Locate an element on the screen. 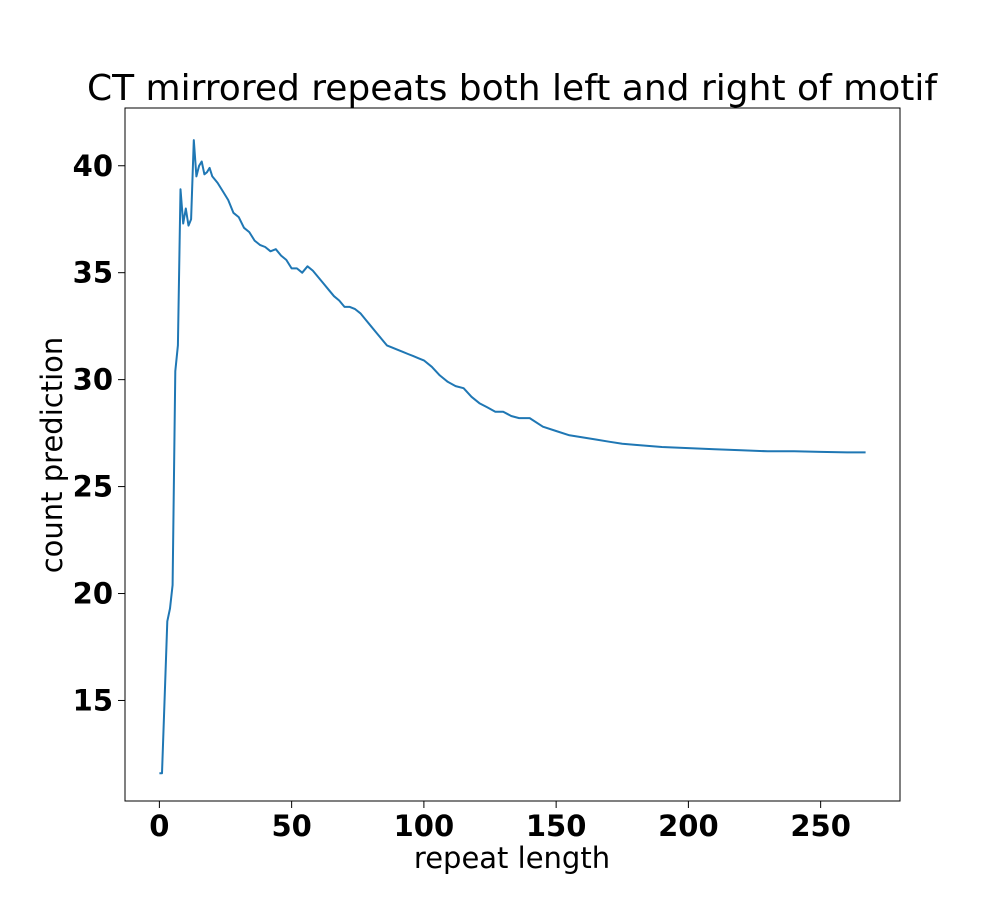 This screenshot has width=1000, height=900. x-tick-label: 50 is located at coordinates (291, 826).